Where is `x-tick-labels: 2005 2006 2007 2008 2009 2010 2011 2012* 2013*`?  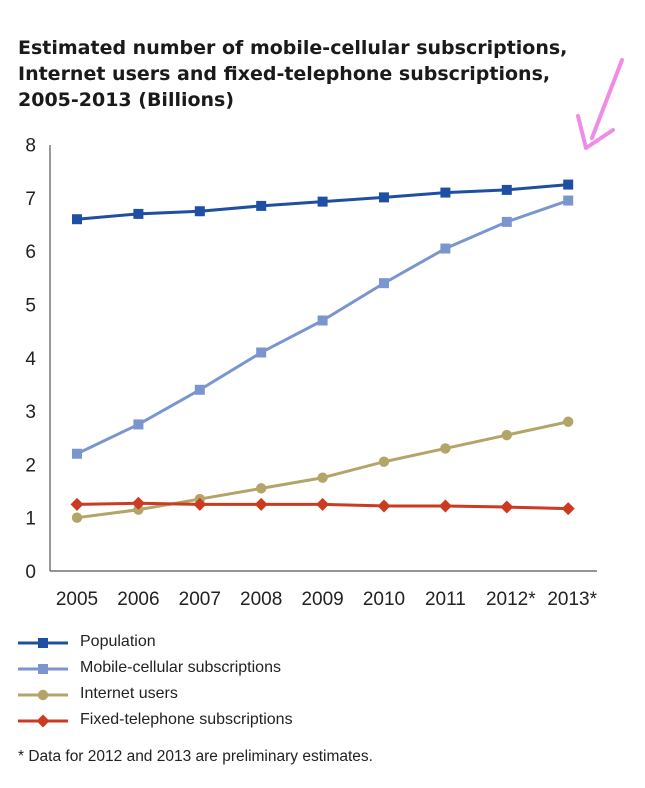
x-tick-labels: 2005 2006 2007 2008 2009 2010 2011 2012* 2013* is located at coordinates (327, 599).